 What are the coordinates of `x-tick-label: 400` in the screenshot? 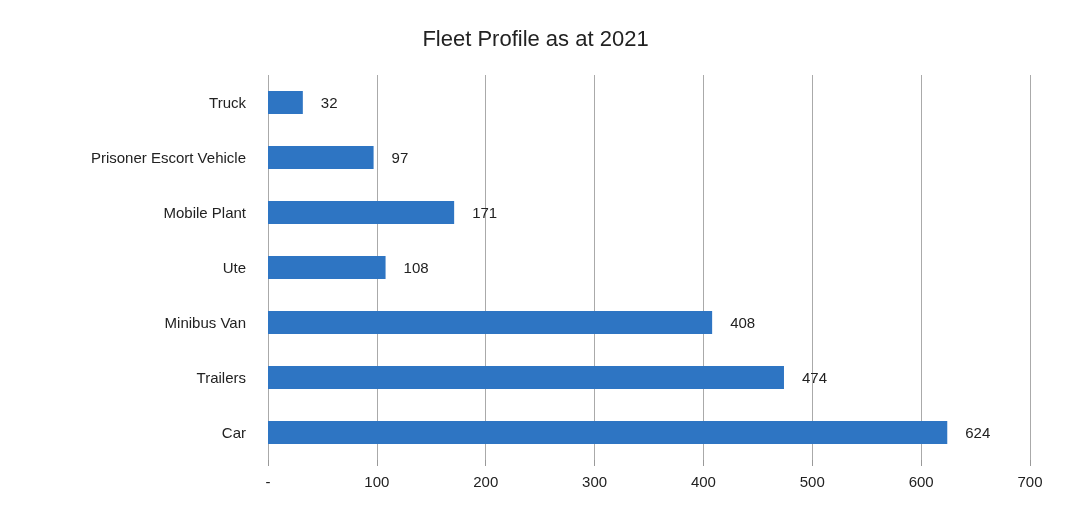 It's located at (703, 481).